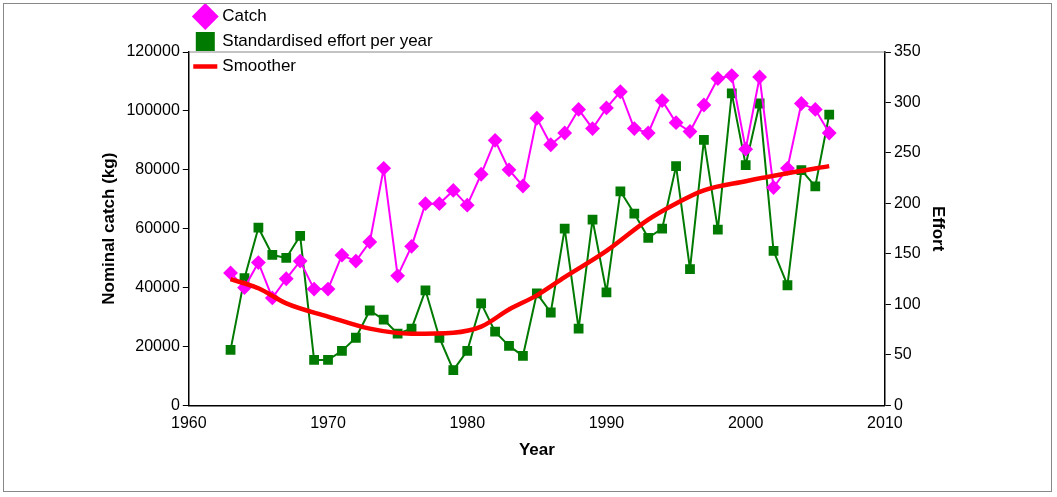  Describe the element at coordinates (157, 287) in the screenshot. I see `y-tick-label: 40000` at that location.